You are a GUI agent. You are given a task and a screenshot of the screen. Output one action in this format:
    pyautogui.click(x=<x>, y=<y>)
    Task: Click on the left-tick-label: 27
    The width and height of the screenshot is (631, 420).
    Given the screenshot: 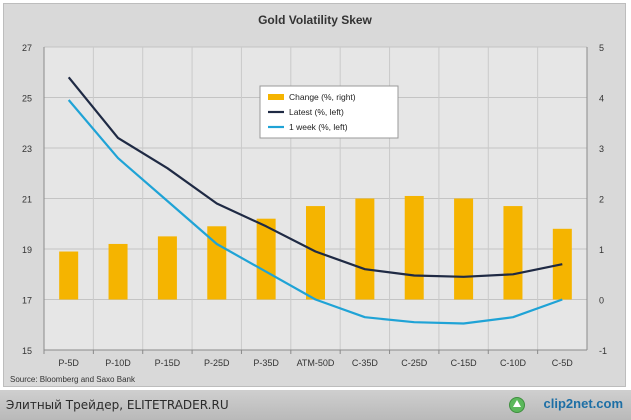 What is the action you would take?
    pyautogui.click(x=27, y=48)
    